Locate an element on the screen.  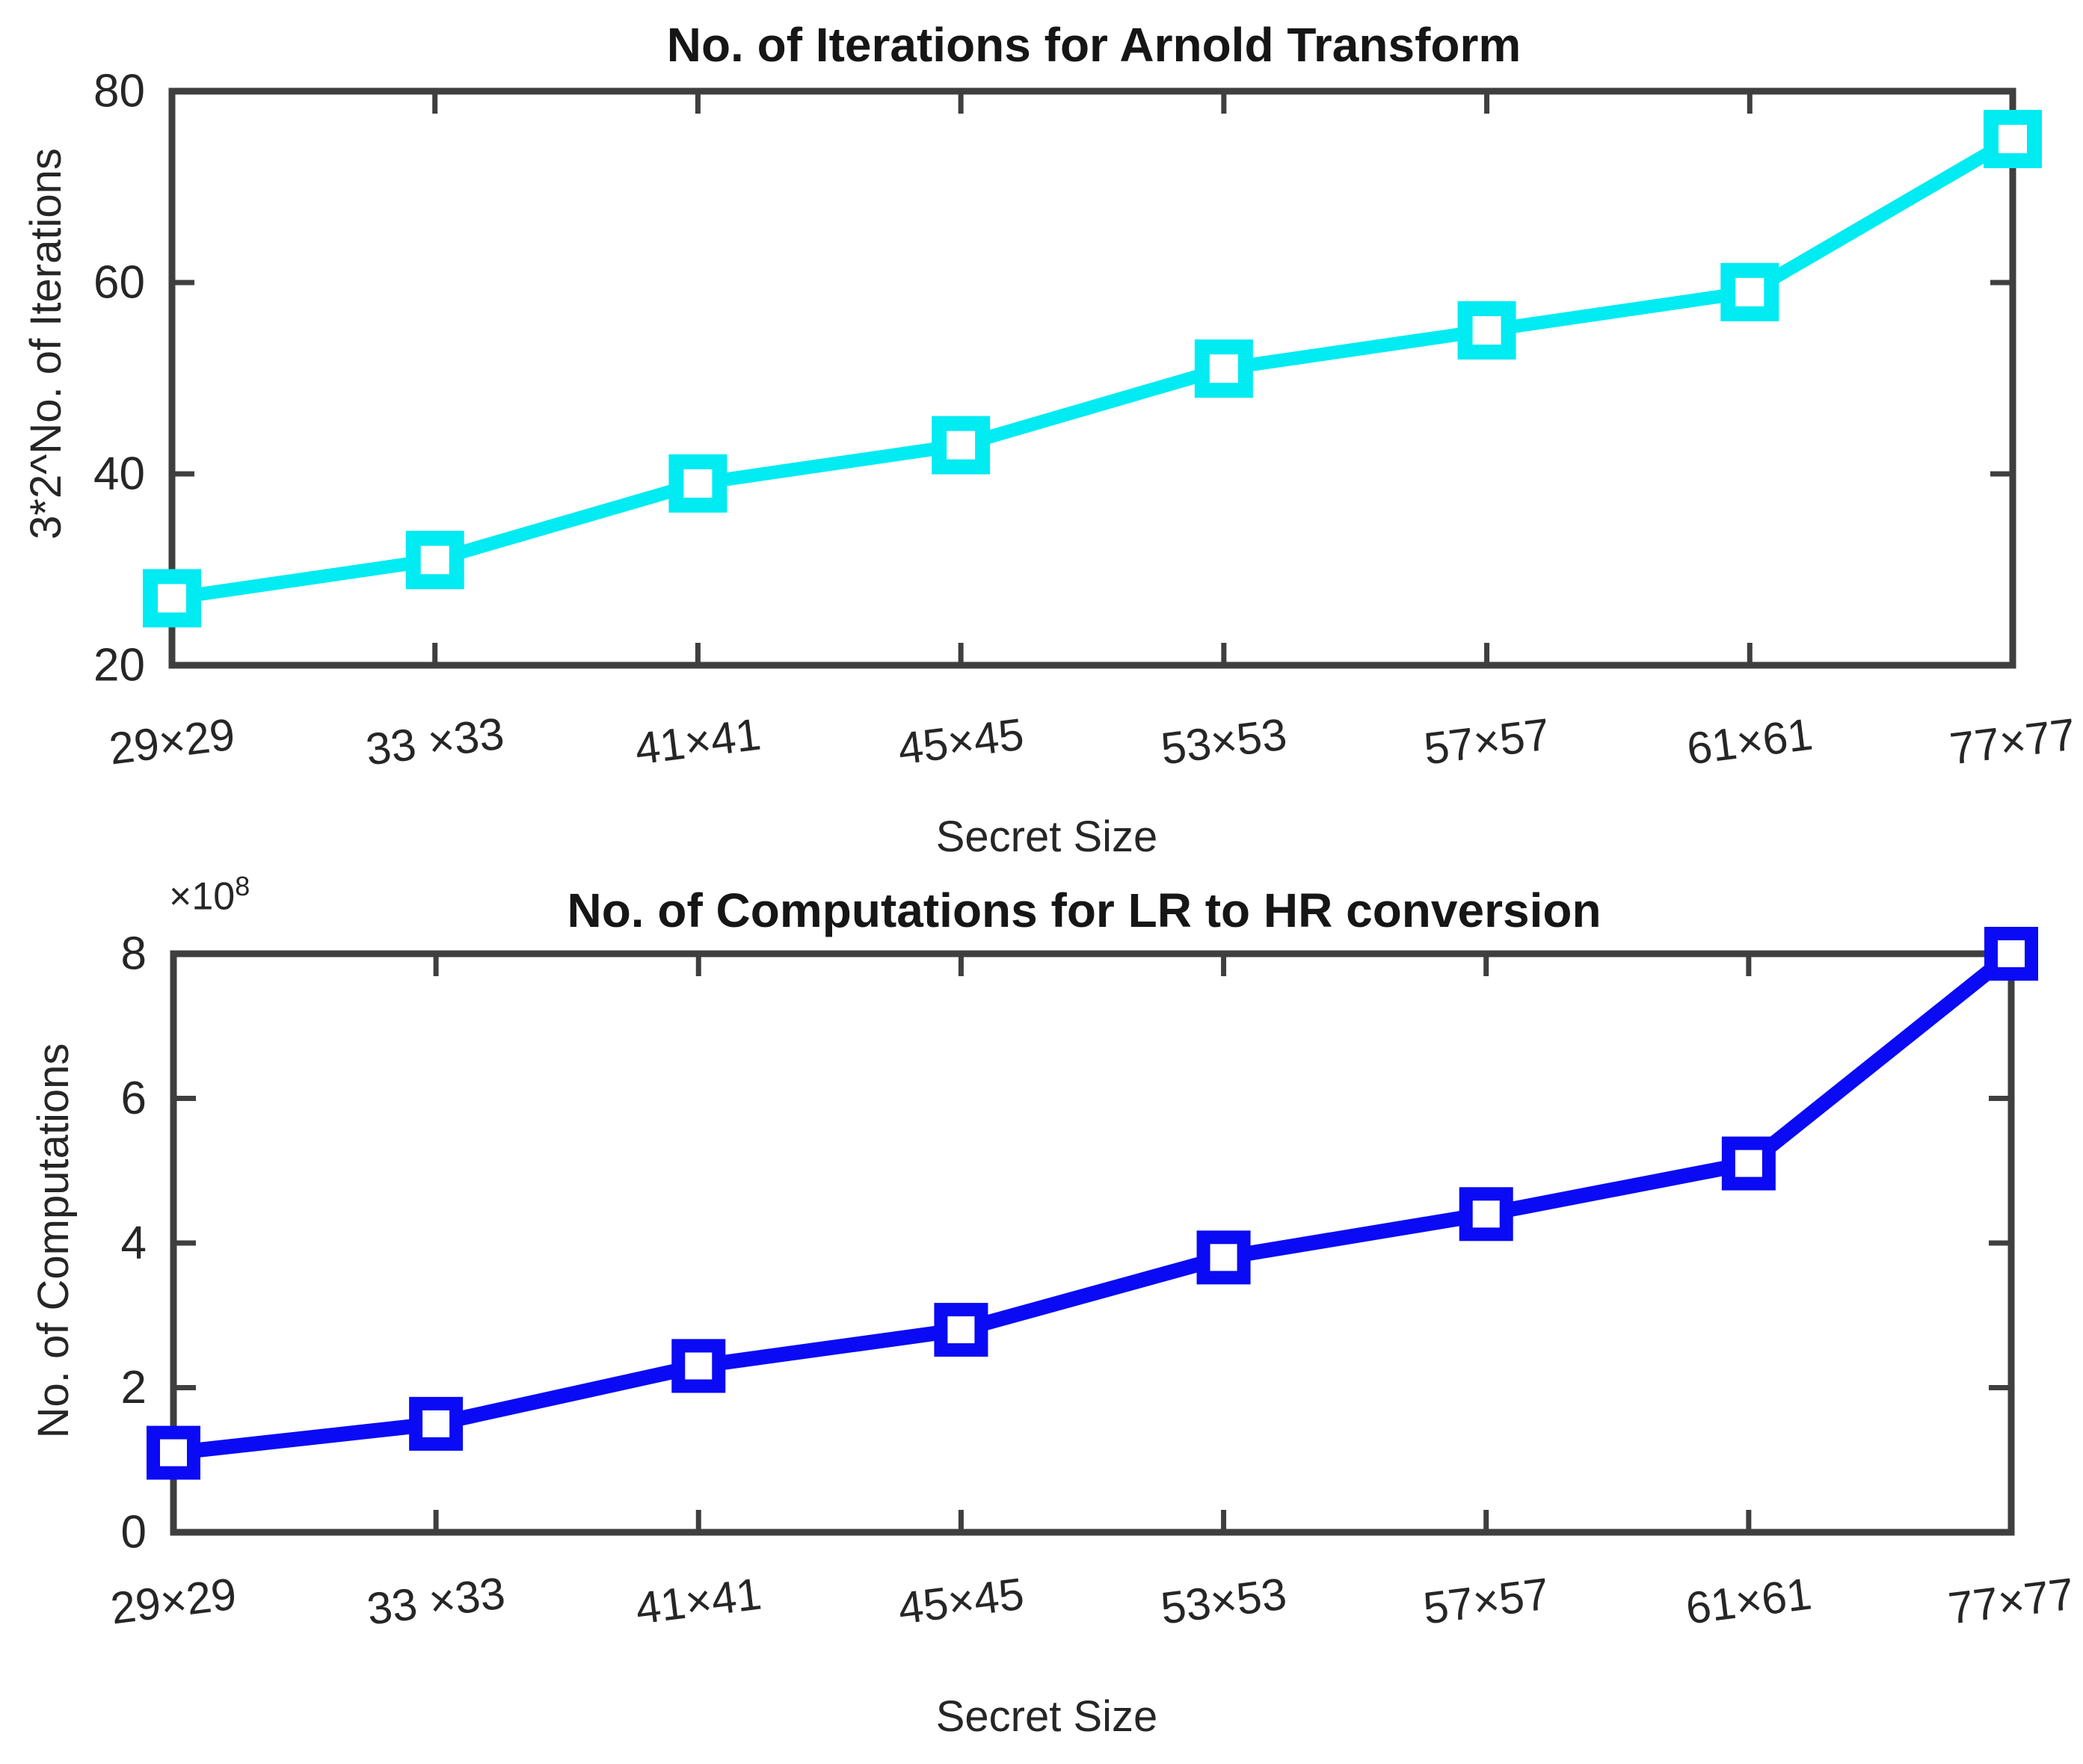
y-axis-multiplier-exponent: 8 is located at coordinates (242, 886).